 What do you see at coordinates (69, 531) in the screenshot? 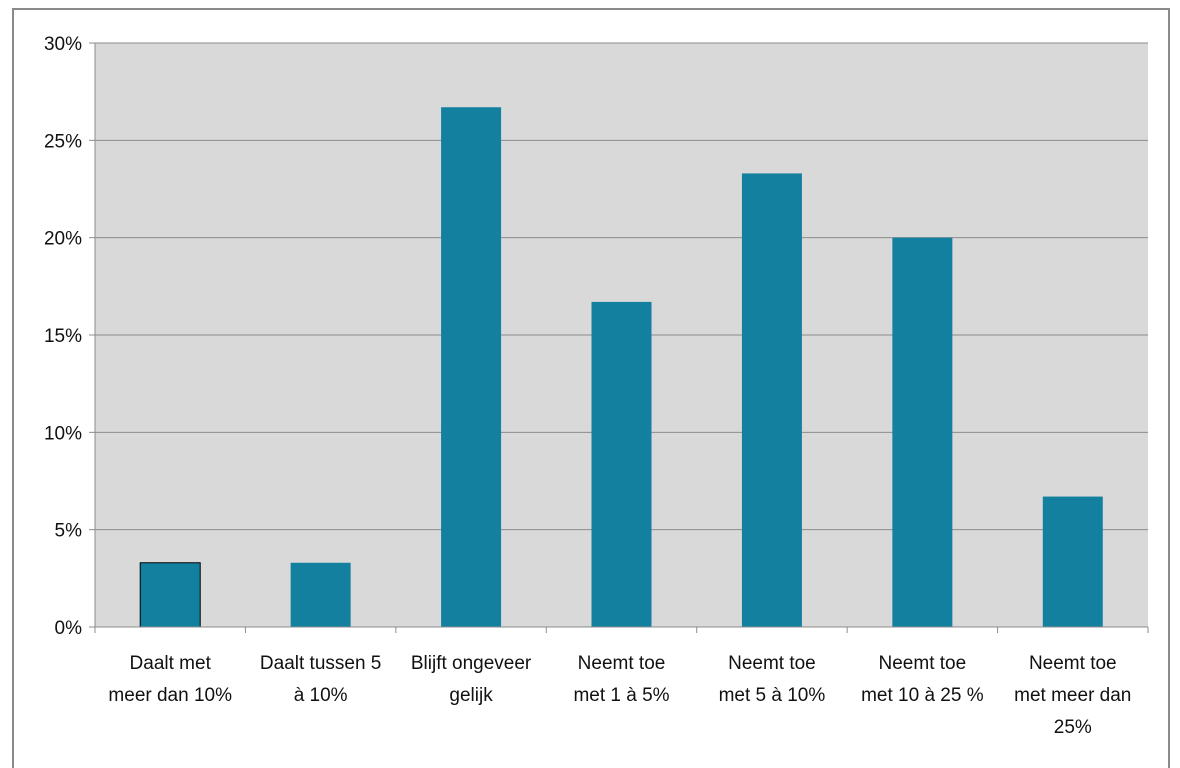
I see `y-tick-label: 5%` at bounding box center [69, 531].